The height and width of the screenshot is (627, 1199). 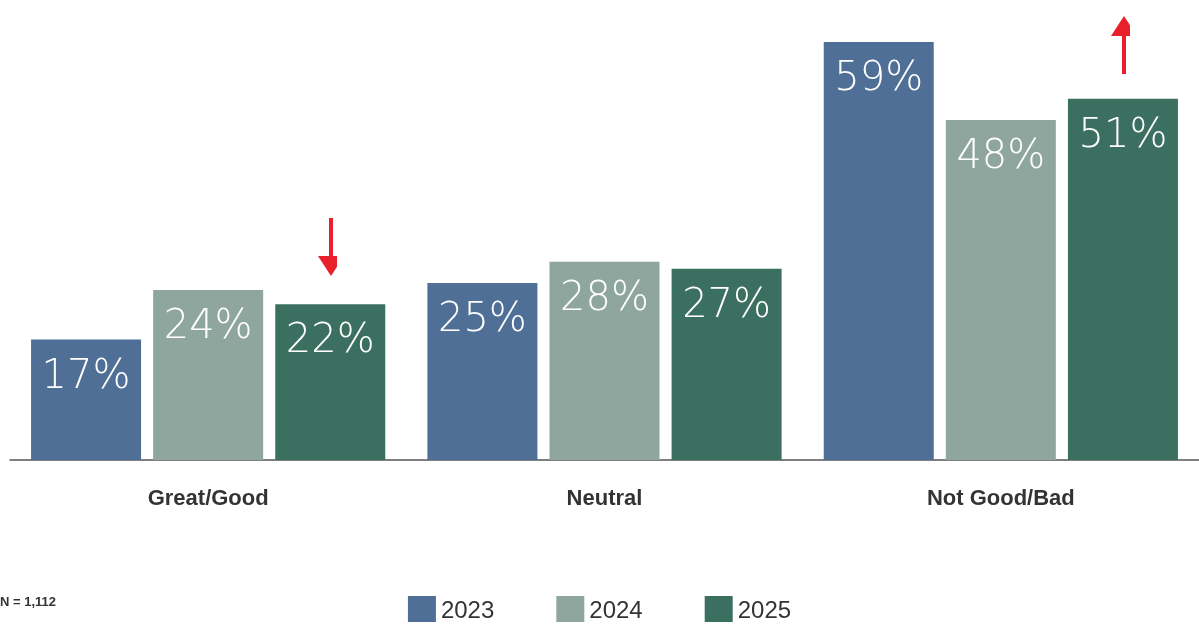 I want to click on legend-label: 2024, so click(x=616, y=609).